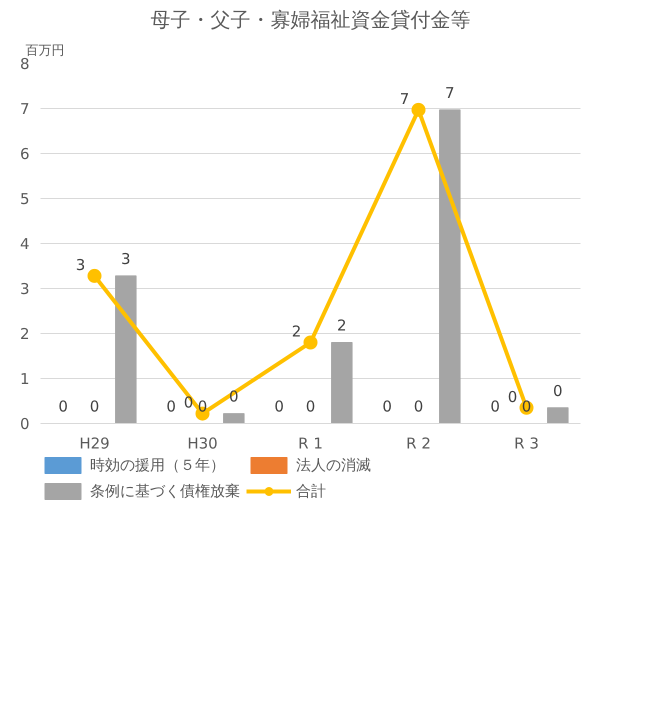 The height and width of the screenshot is (715, 647). What do you see at coordinates (25, 289) in the screenshot?
I see `y-tick-label: 3` at bounding box center [25, 289].